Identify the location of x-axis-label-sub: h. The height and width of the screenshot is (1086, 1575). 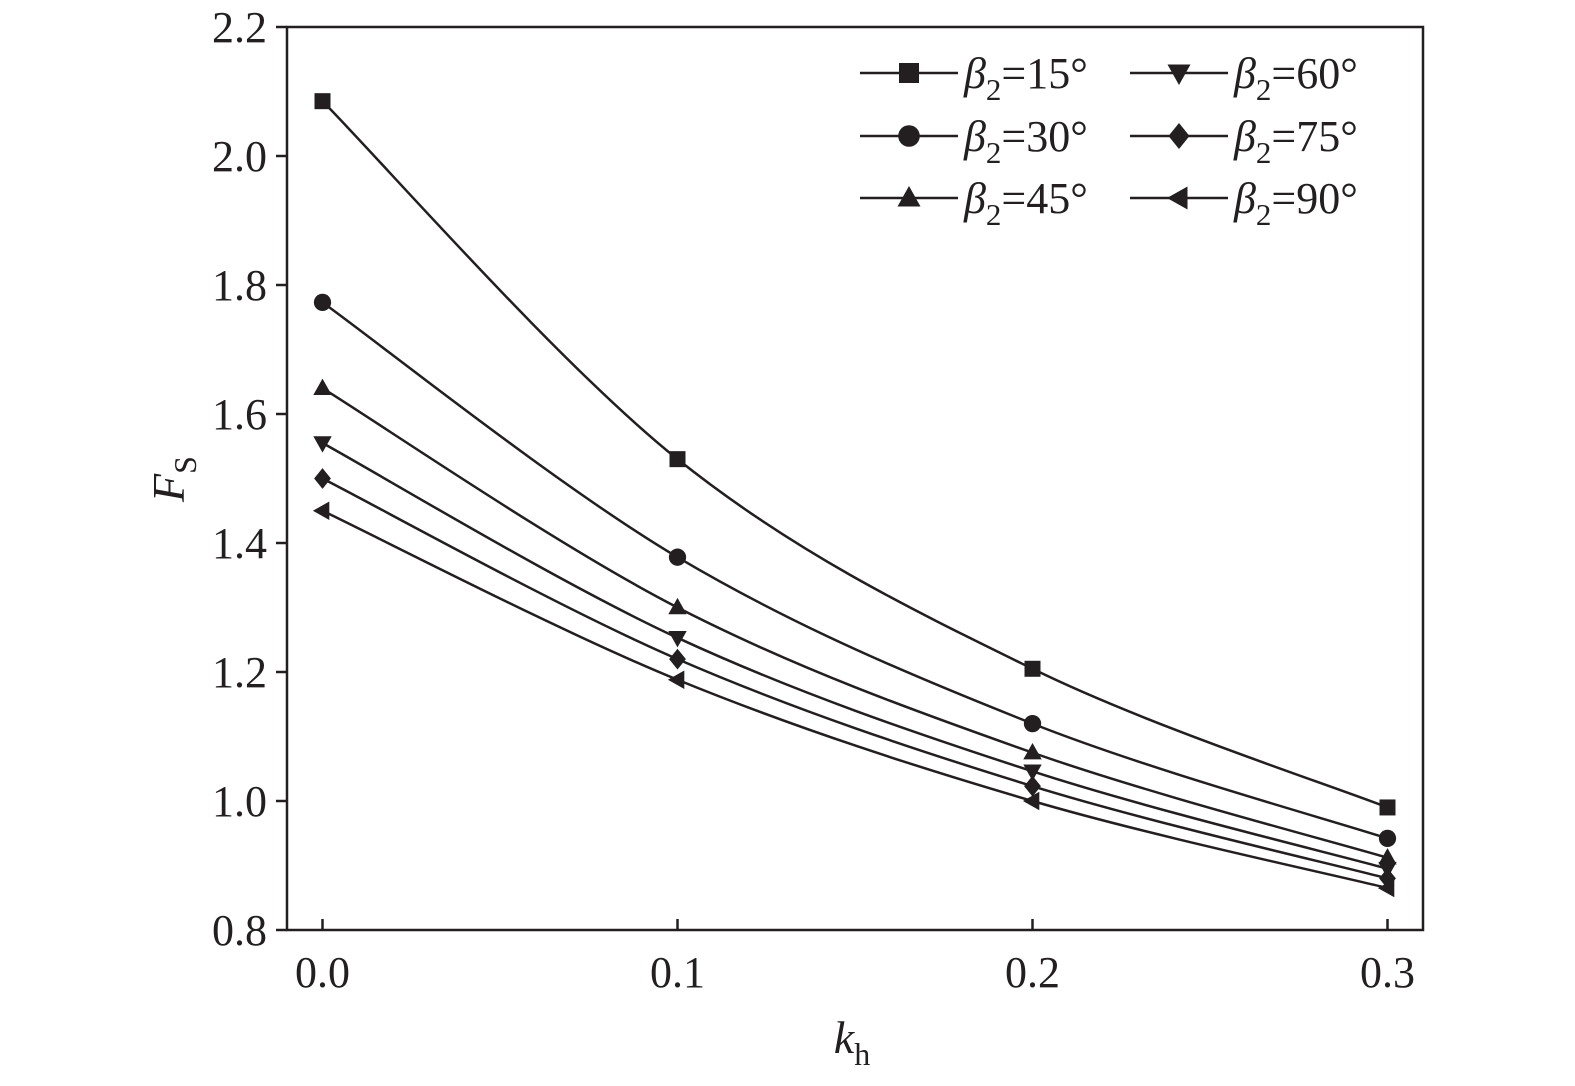
(862, 1054).